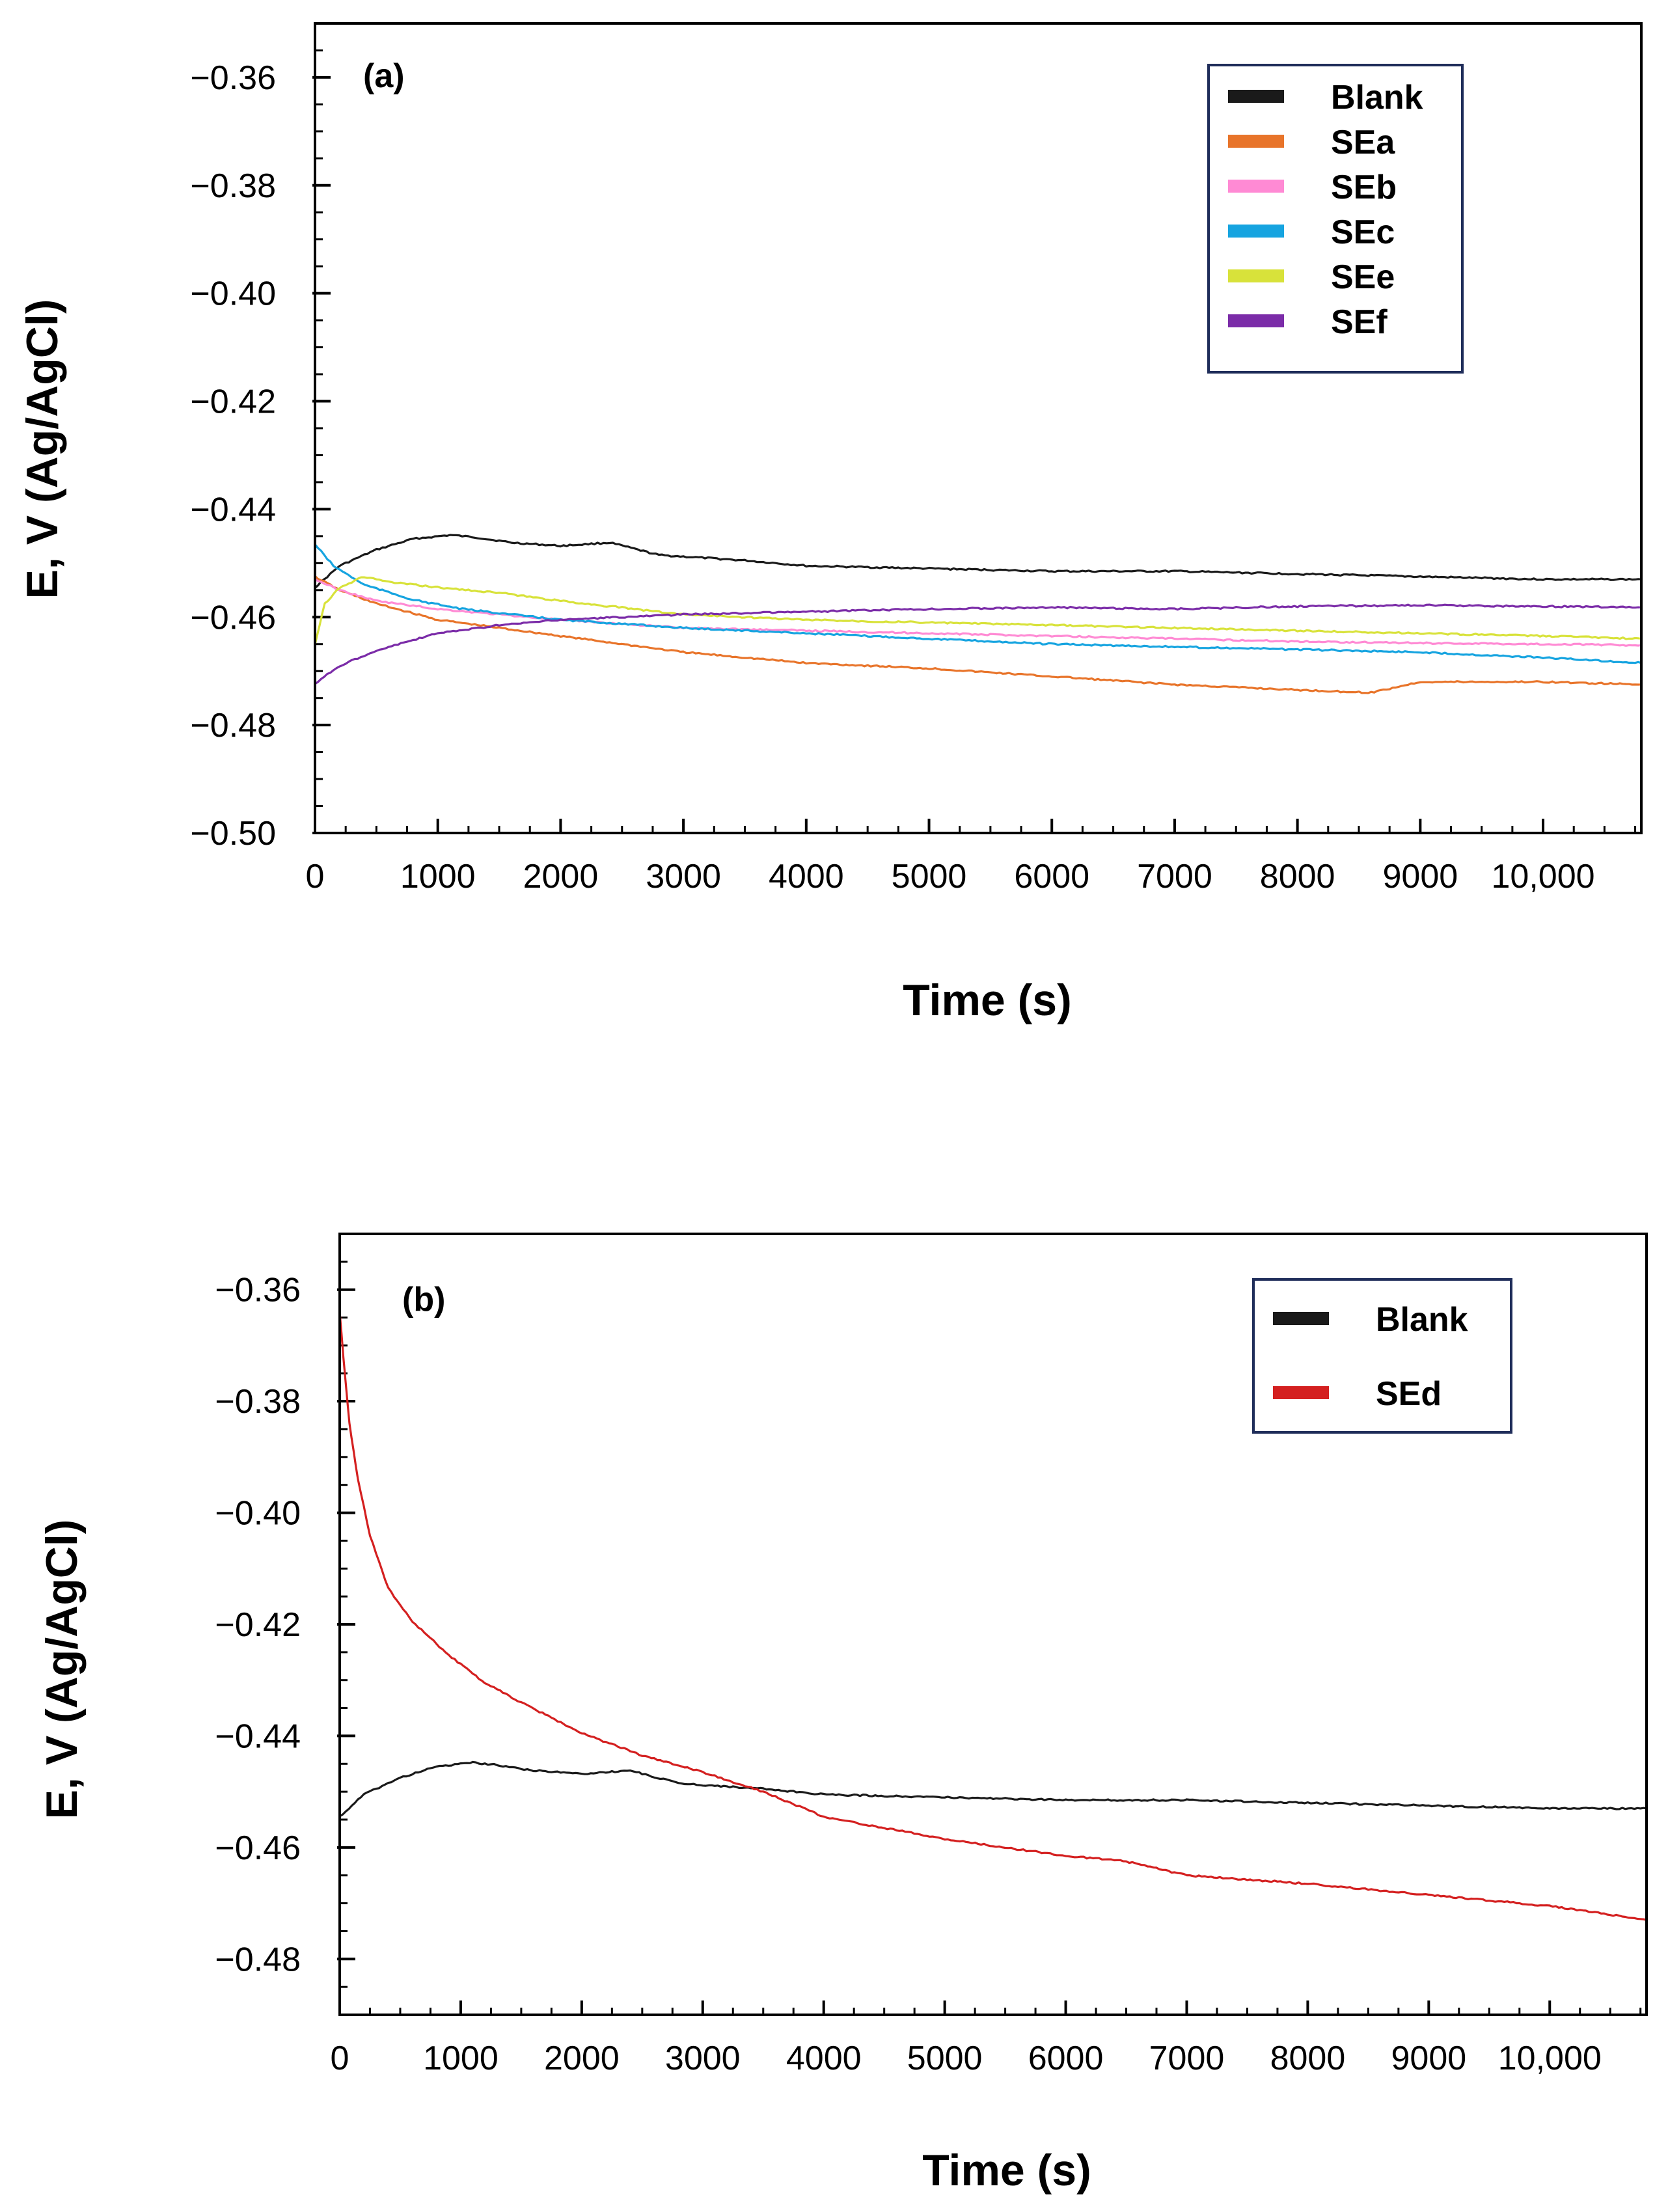  What do you see at coordinates (1006, 2170) in the screenshot?
I see `panel-b-x-axis-title: Time (s)` at bounding box center [1006, 2170].